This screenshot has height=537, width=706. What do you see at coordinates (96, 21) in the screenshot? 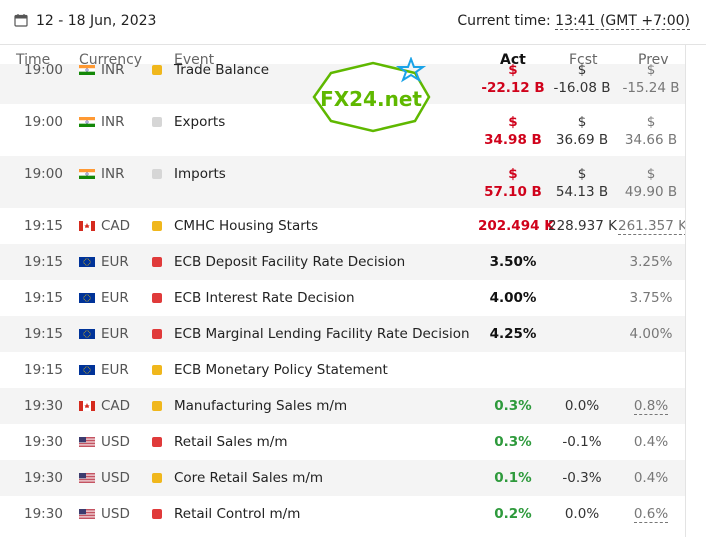
I see `date-range-picker: 12 - 18 Jun, 2023` at bounding box center [96, 21].